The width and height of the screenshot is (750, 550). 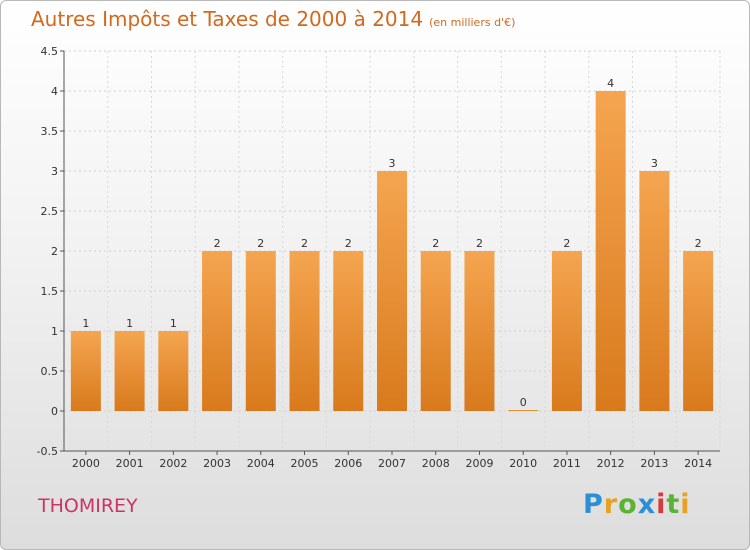 I want to click on logo-letter: o, so click(x=628, y=504).